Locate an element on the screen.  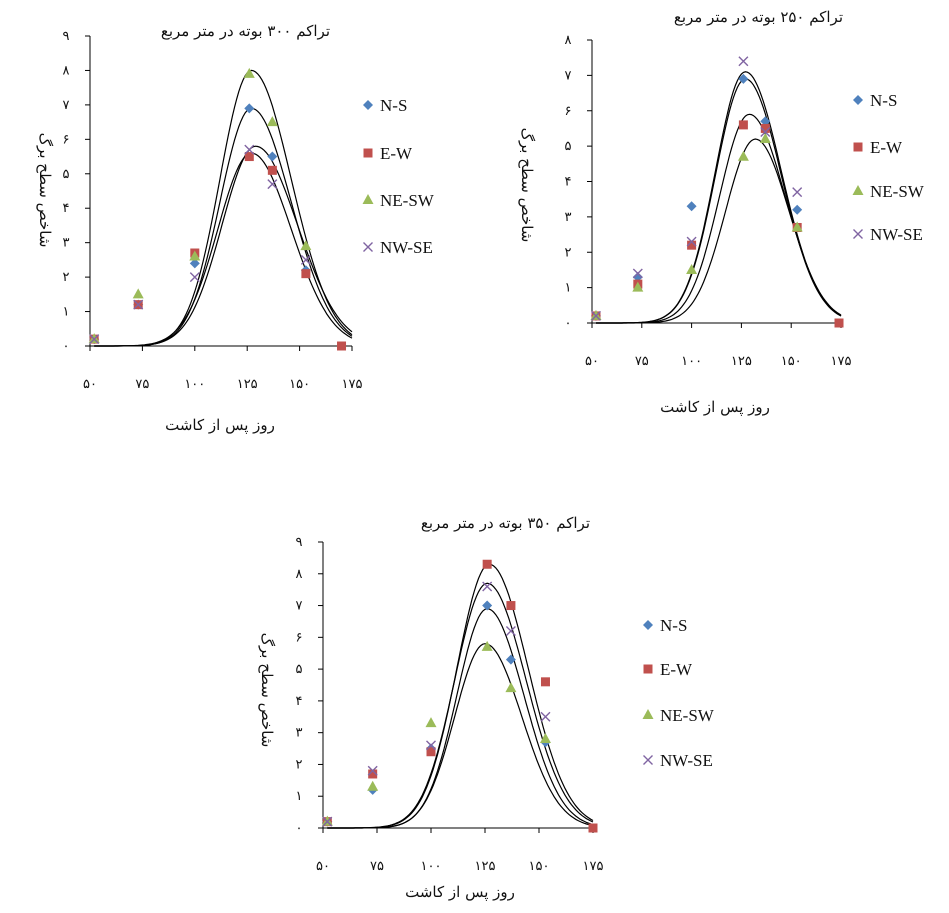
chart-title: تراکم ۳۵۰ بوته در متر مربع is located at coordinates (505, 523).